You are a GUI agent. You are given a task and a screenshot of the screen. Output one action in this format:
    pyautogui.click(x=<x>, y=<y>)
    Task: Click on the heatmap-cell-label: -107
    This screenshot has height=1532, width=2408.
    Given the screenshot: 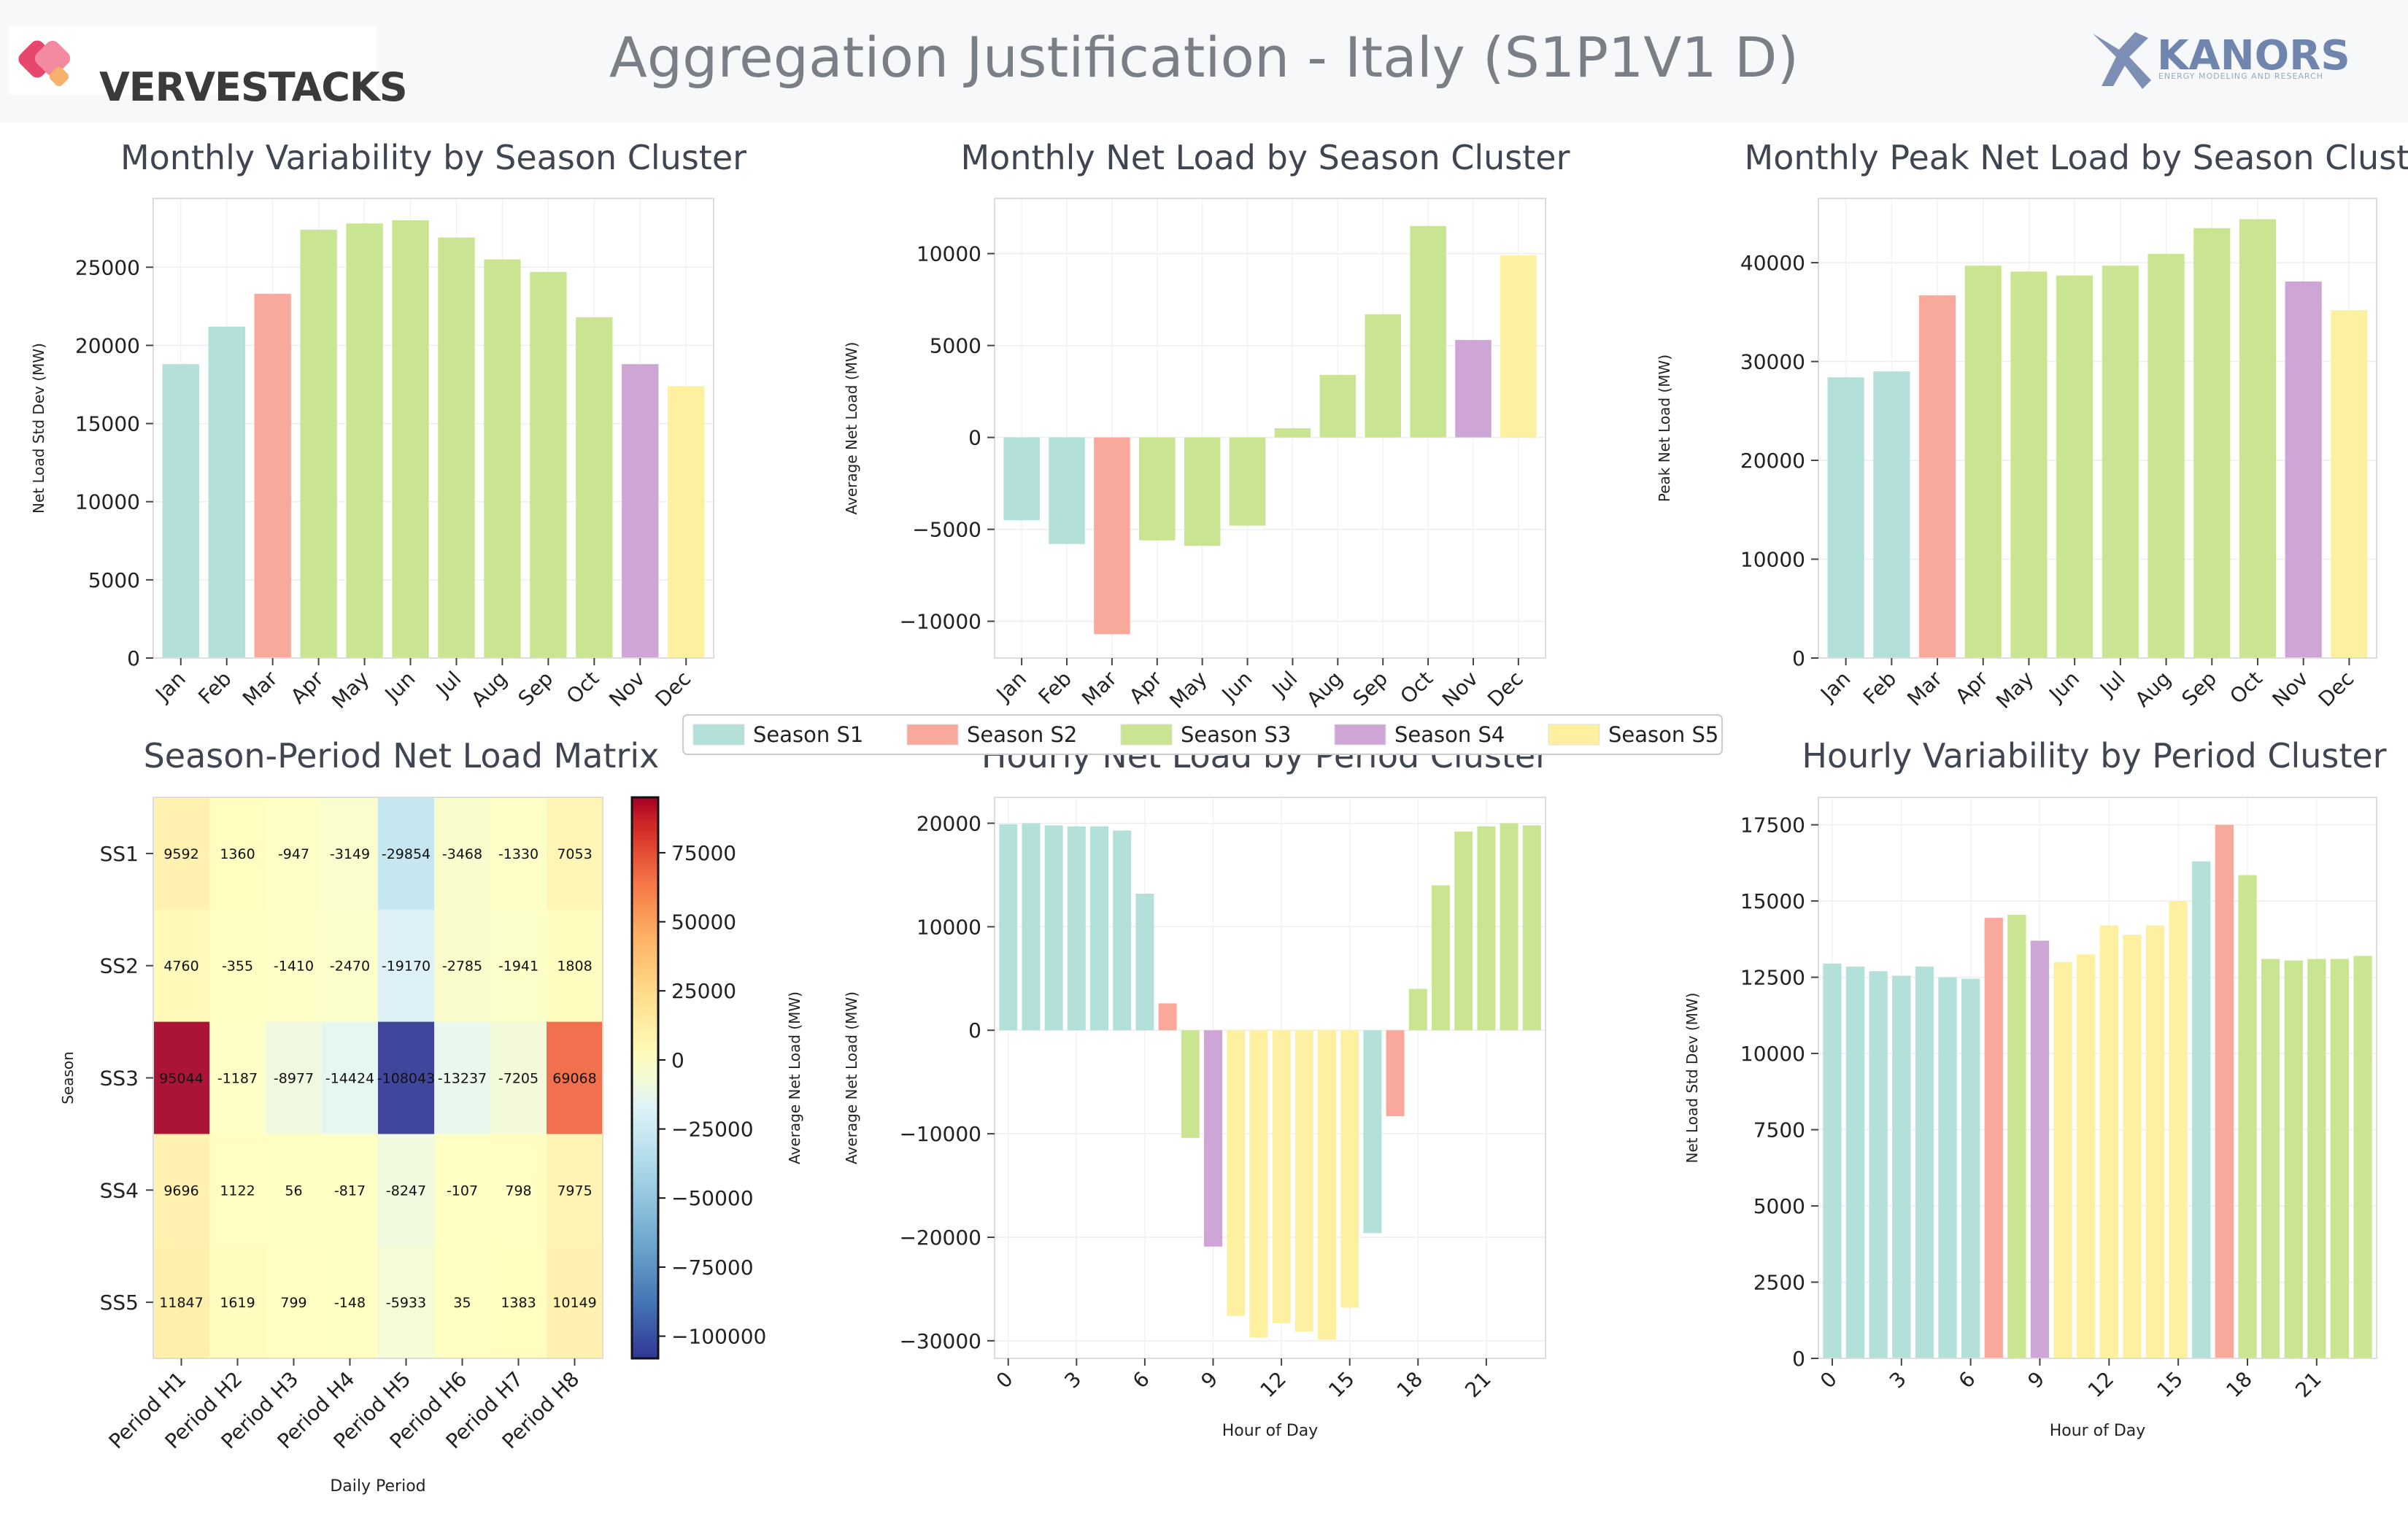 What is the action you would take?
    pyautogui.click(x=462, y=1191)
    